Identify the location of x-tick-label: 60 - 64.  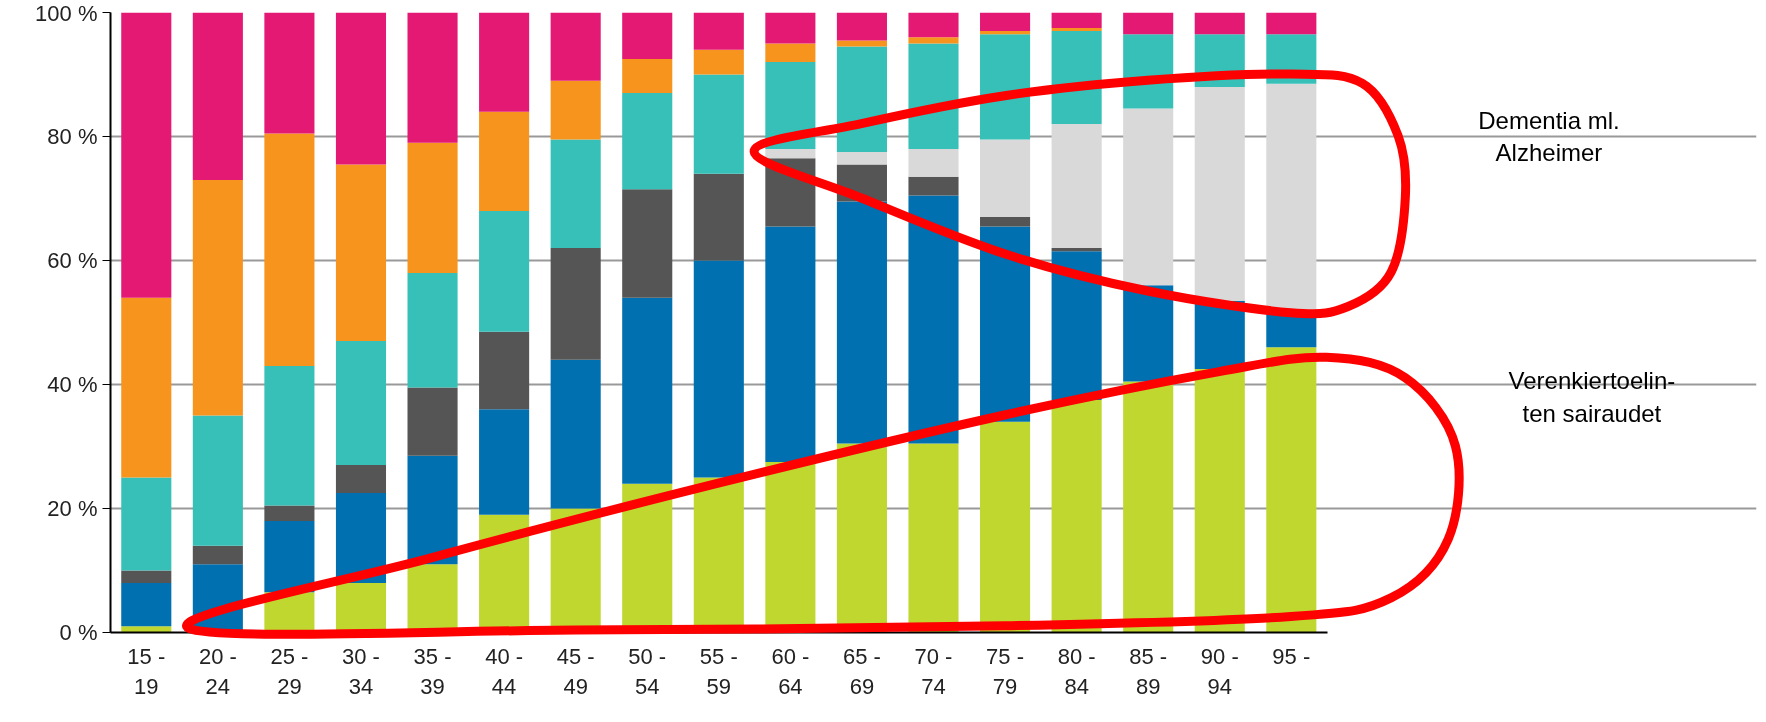
(790, 671).